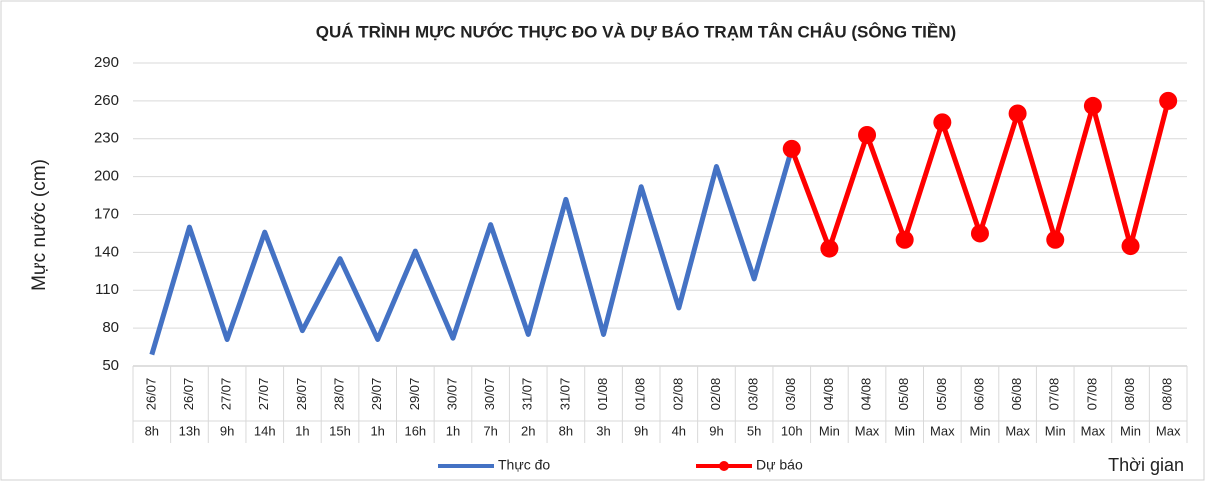 Image resolution: width=1205 pixels, height=481 pixels. Describe the element at coordinates (779, 465) in the screenshot. I see `legend-label: Dự báo` at that location.